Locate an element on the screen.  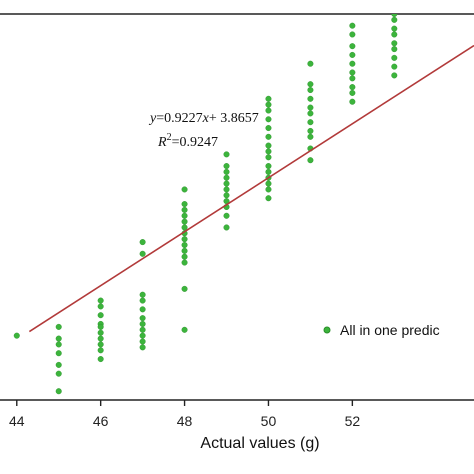
x-tick-label: 44 is located at coordinates (17, 421).